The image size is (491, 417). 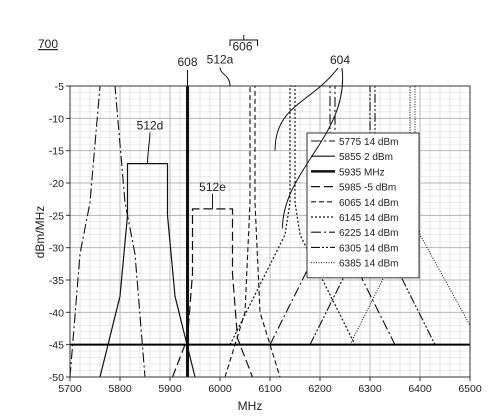 What do you see at coordinates (70, 389) in the screenshot?
I see `x-tick-label: 5700` at bounding box center [70, 389].